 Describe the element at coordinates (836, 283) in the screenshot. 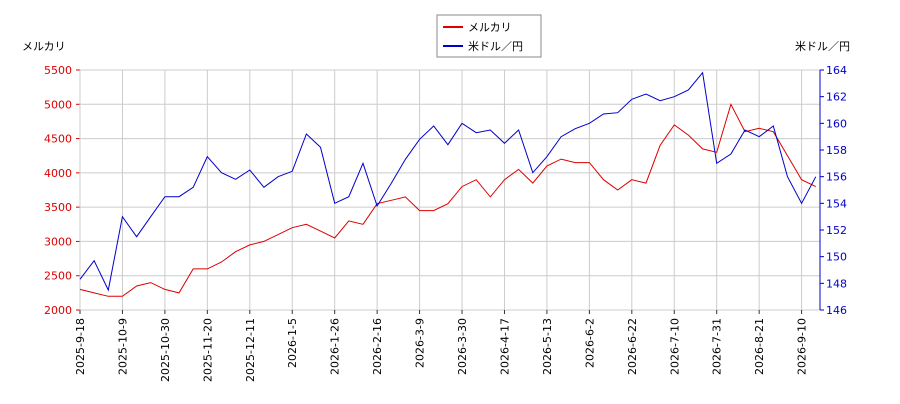

I see `y2-tick-label: 148` at that location.